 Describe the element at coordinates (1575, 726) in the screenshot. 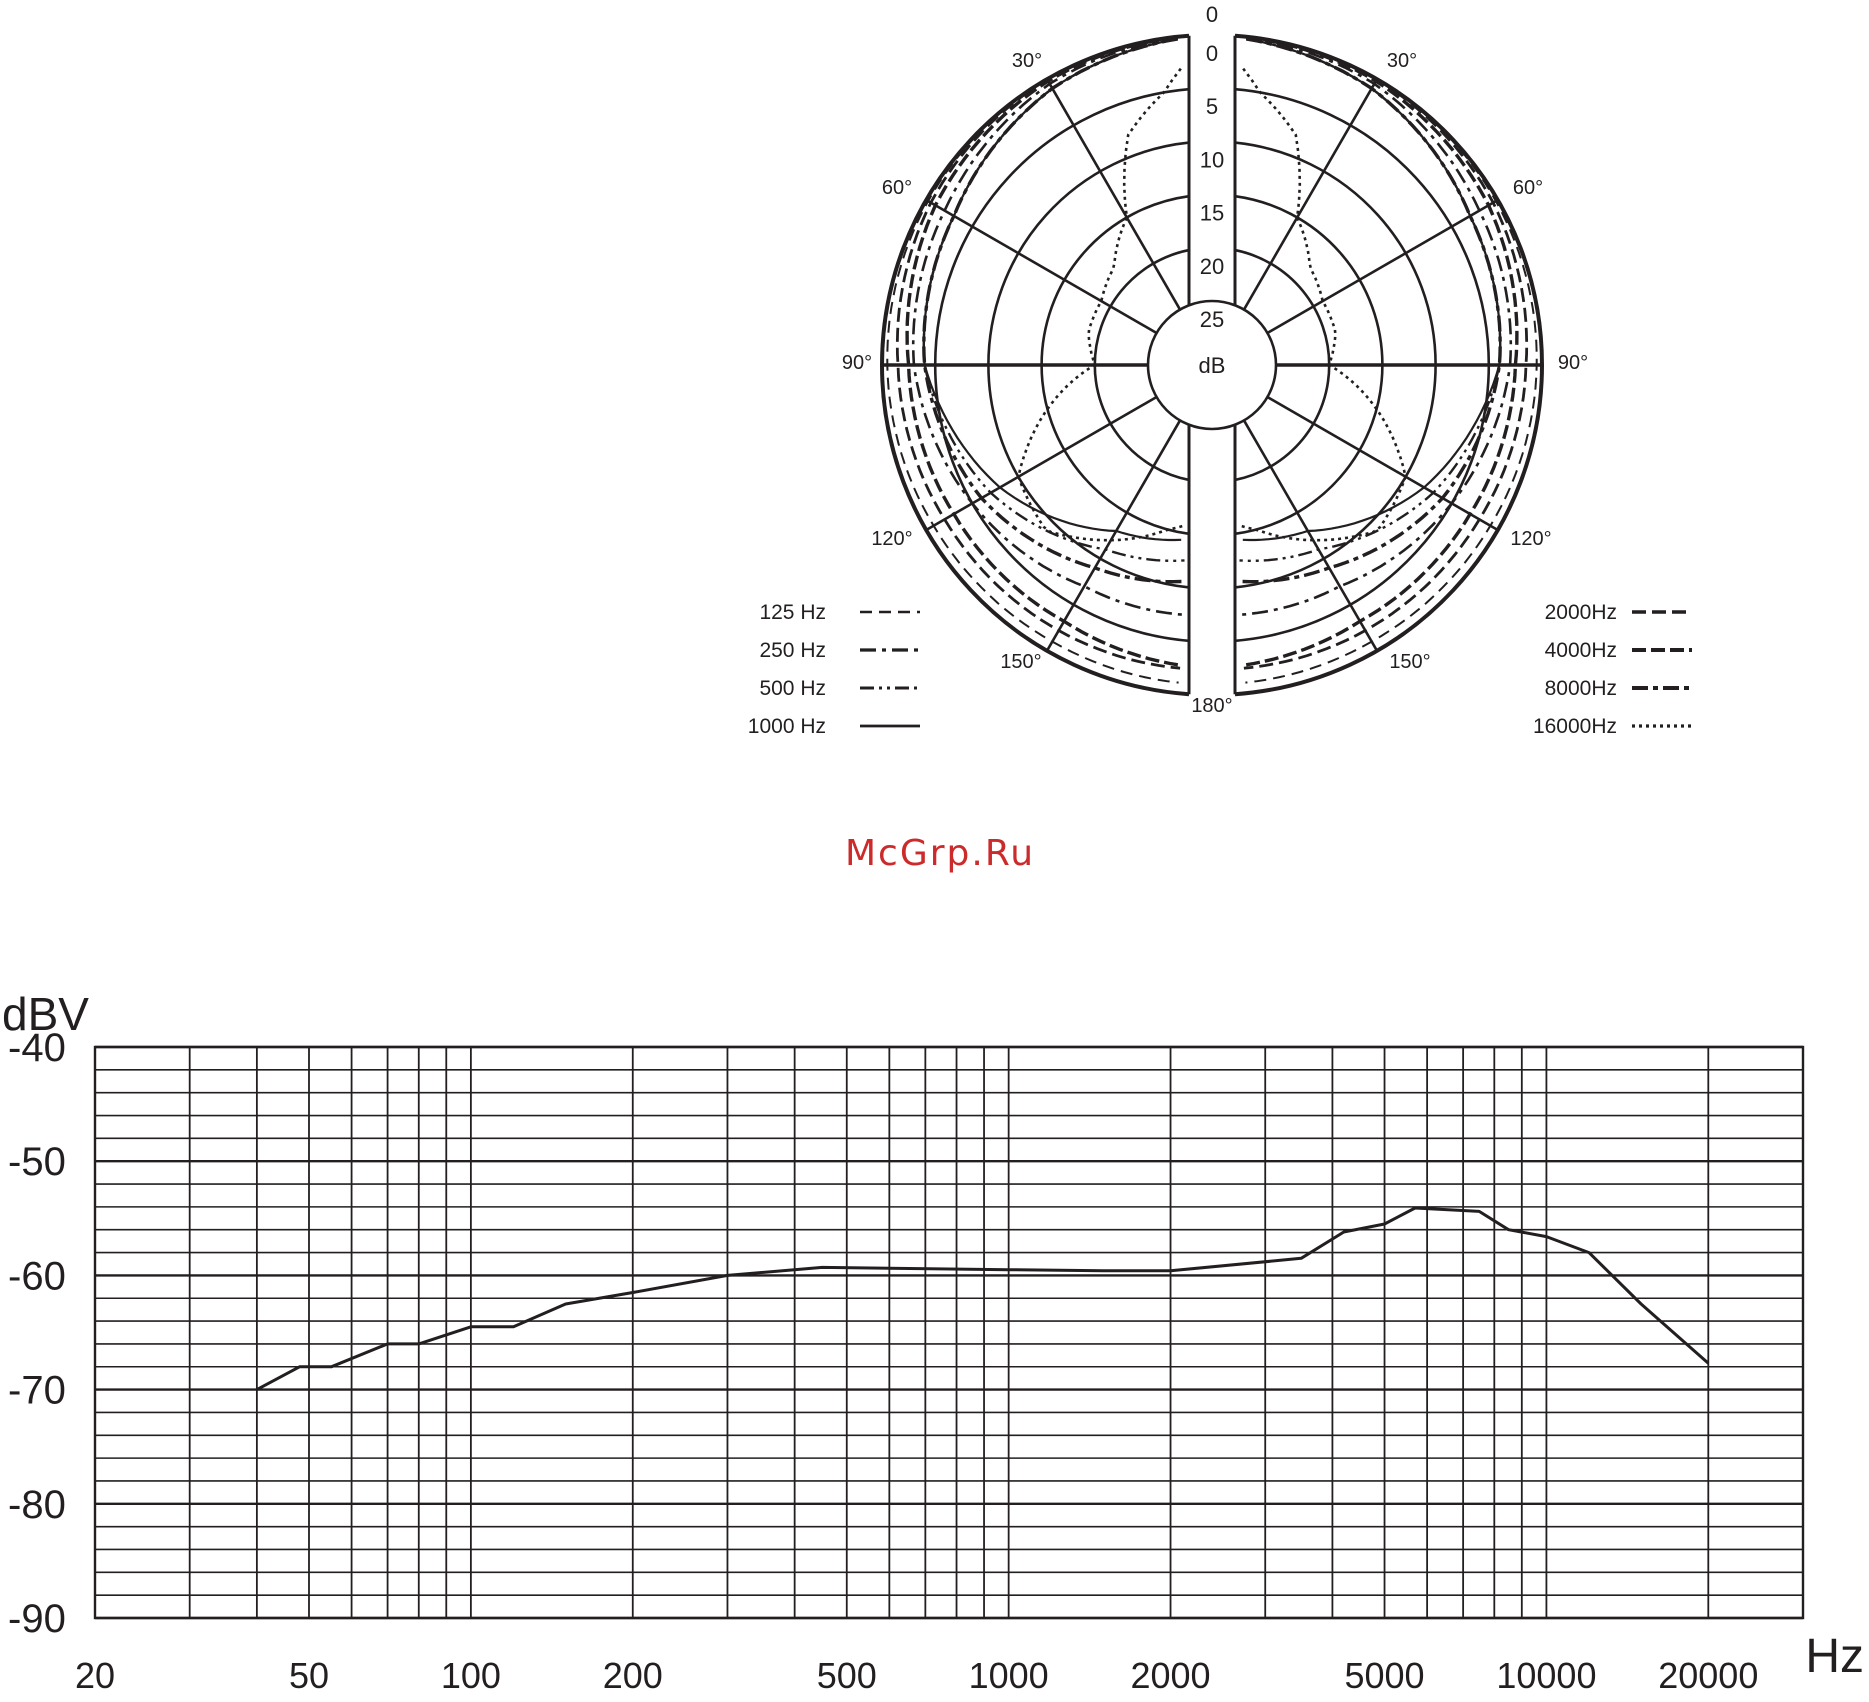

I see `legend-label: 16000Hz` at that location.